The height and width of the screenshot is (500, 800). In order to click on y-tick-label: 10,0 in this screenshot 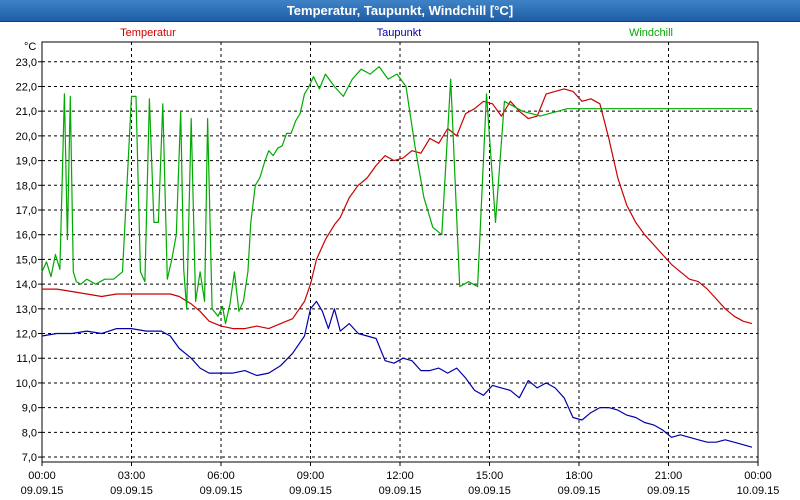, I will do `click(26, 384)`.